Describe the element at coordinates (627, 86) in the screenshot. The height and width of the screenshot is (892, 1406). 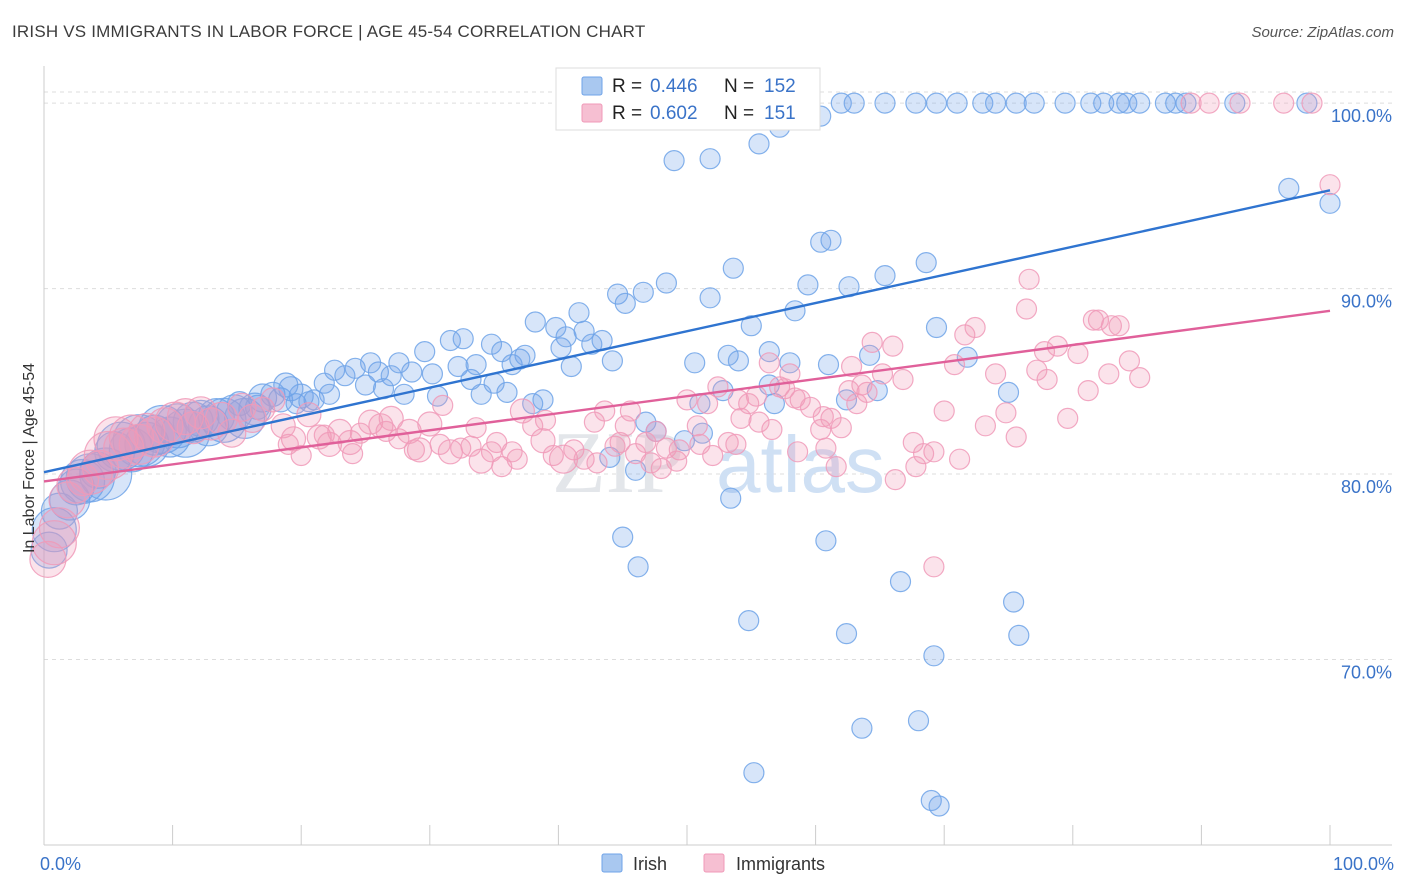
I see `legend-r-label-irish: R =` at that location.